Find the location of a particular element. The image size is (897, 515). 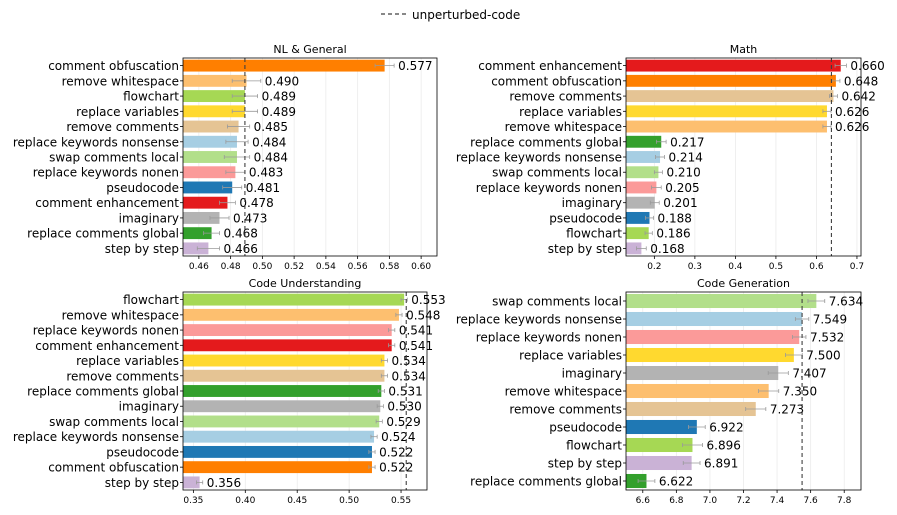

x-tick-label: 7.2 is located at coordinates (743, 501).